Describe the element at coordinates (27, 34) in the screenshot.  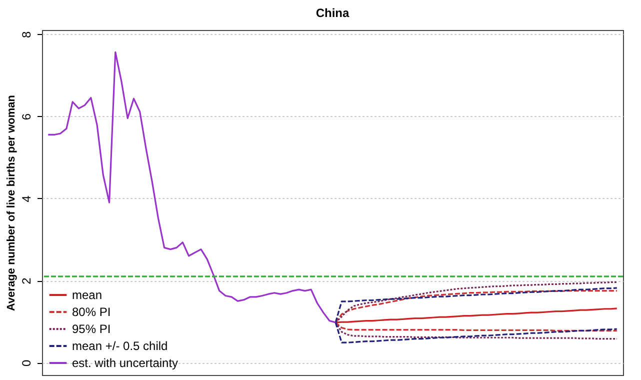
I see `y-tick-label: 8` at that location.